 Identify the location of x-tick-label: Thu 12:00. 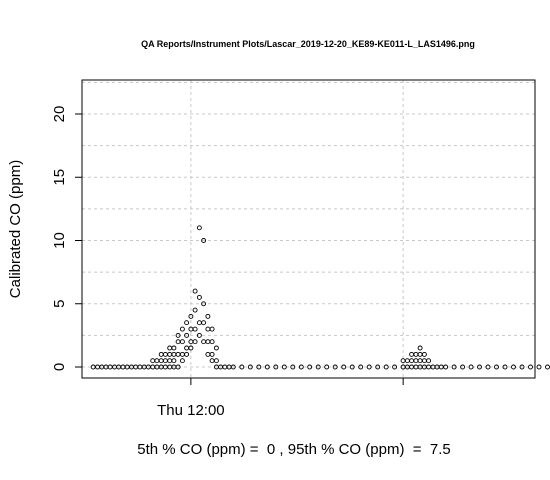
(191, 410).